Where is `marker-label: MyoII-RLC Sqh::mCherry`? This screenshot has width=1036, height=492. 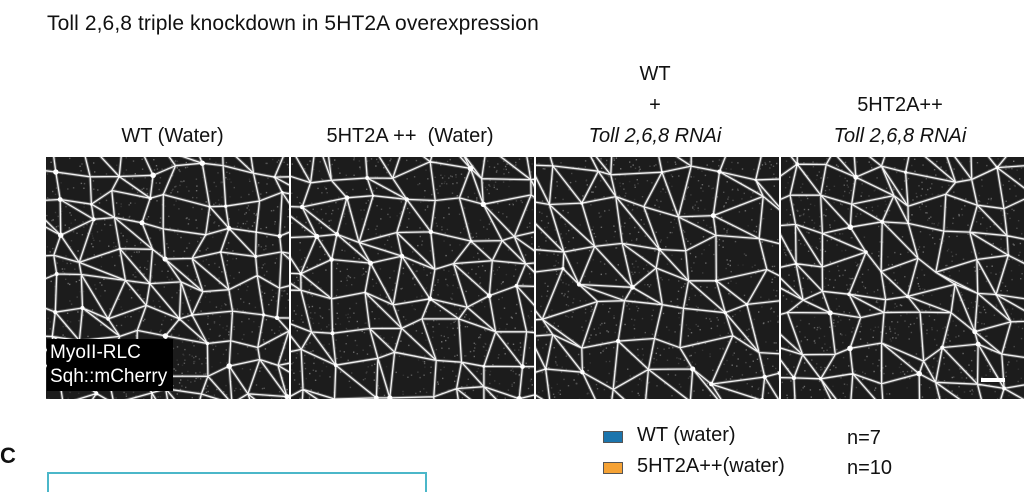
marker-label: MyoII-RLC Sqh::mCherry is located at coordinates (110, 365).